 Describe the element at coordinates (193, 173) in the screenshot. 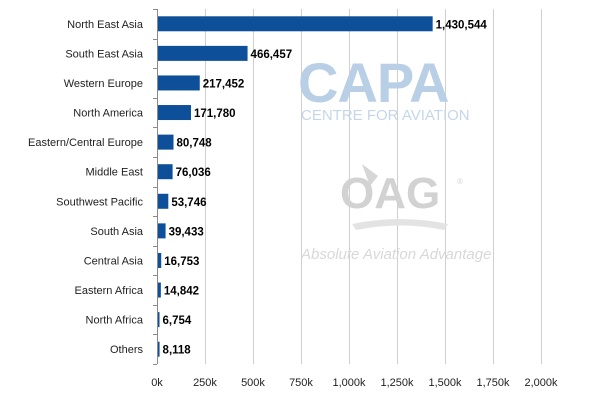

I see `data-label: 76,036` at that location.